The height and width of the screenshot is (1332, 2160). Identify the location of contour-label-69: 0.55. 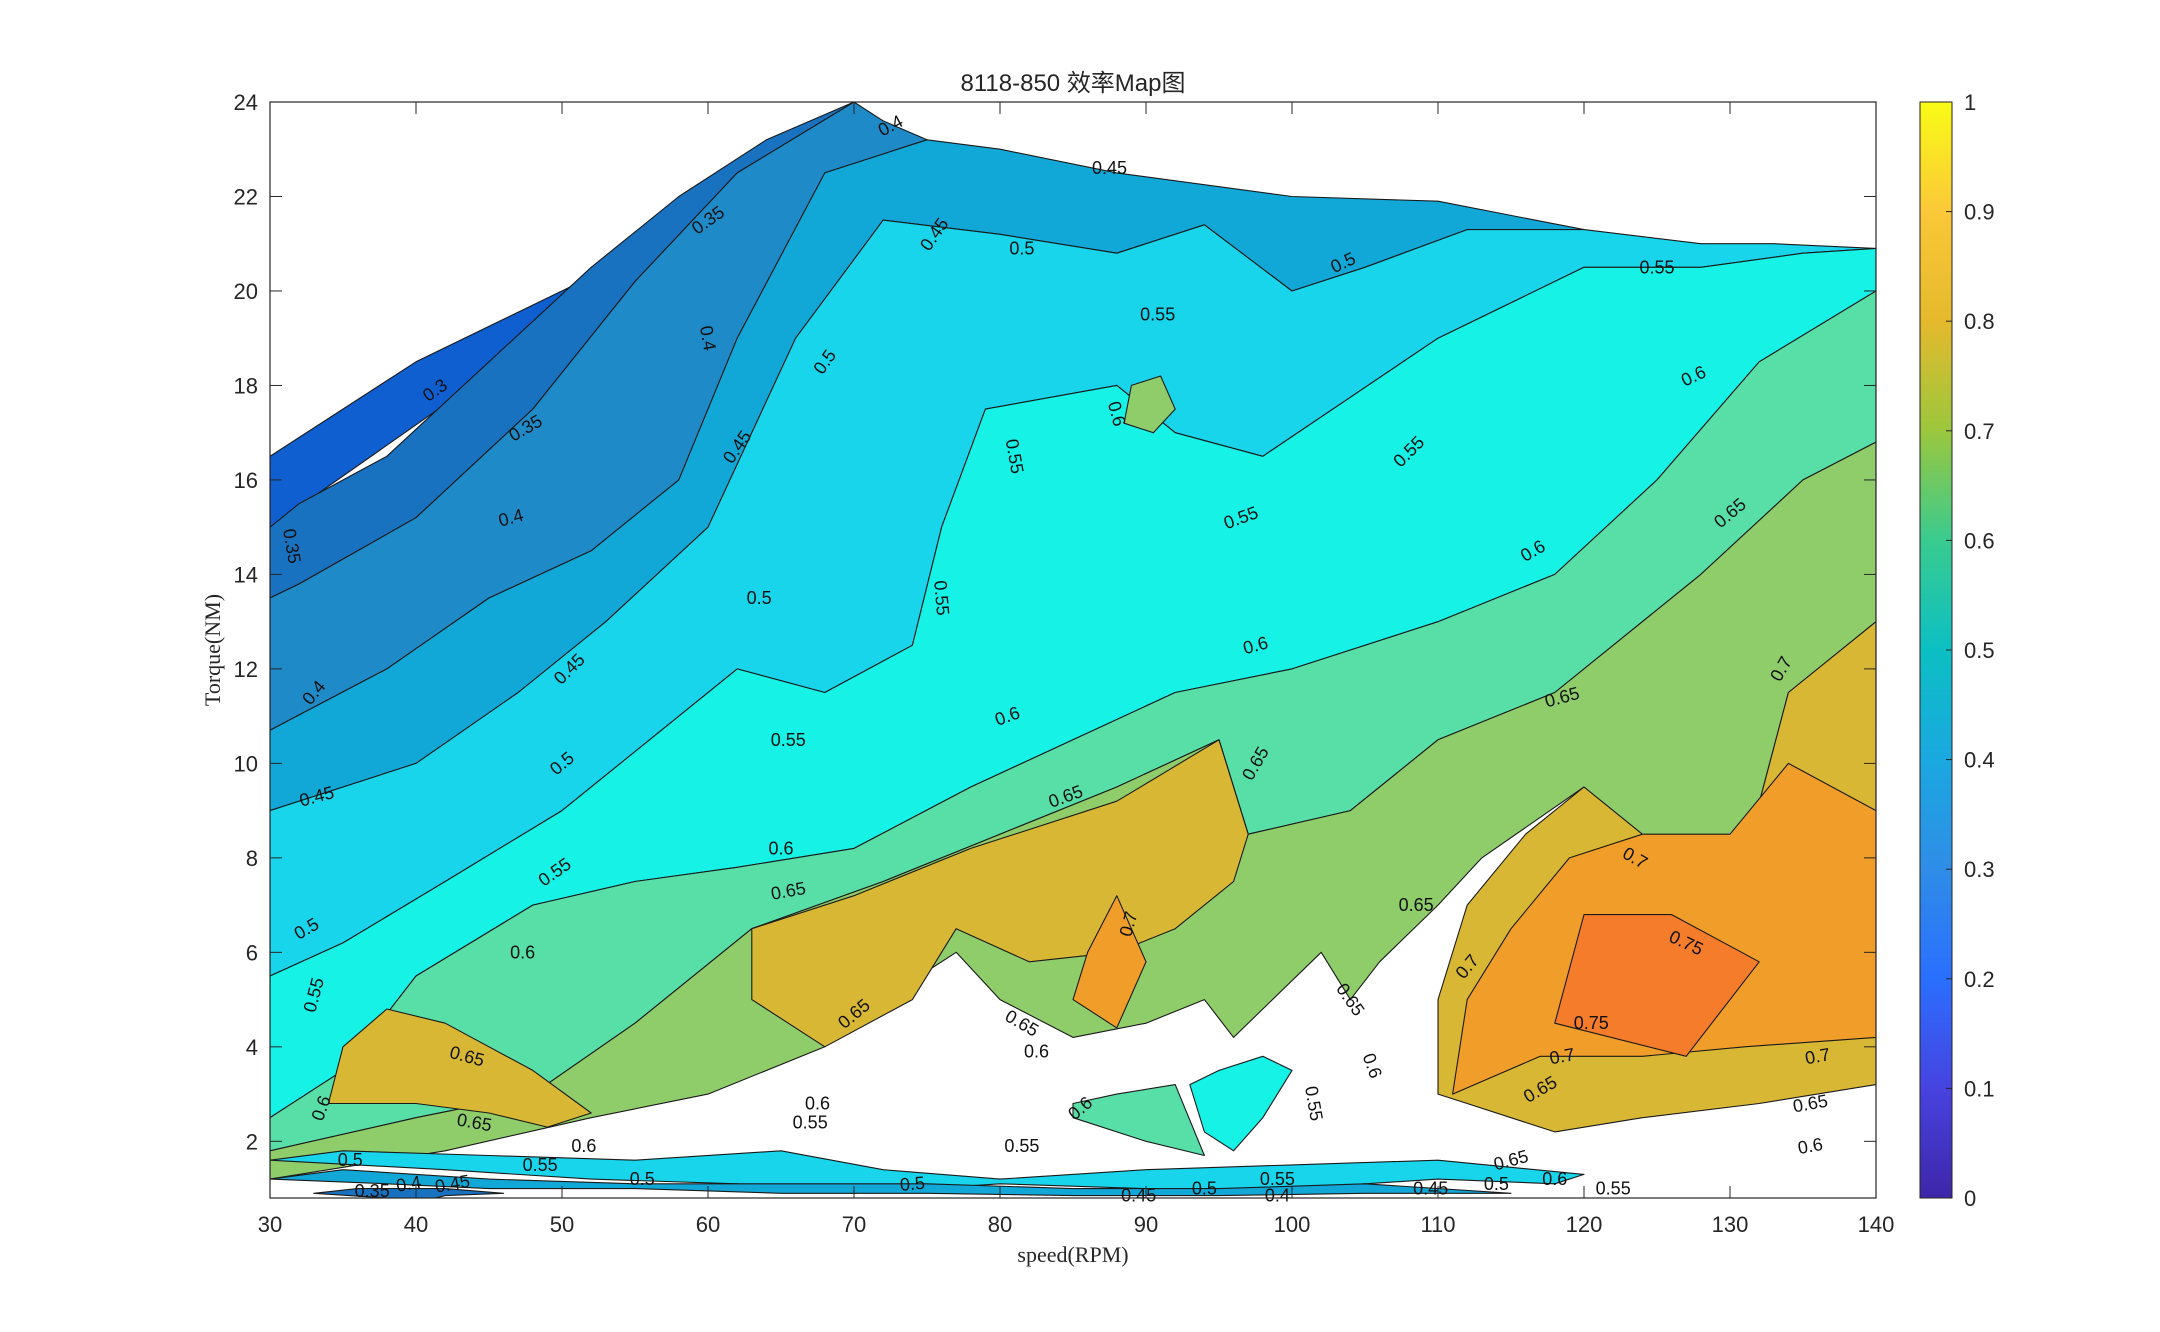
(1277, 1179).